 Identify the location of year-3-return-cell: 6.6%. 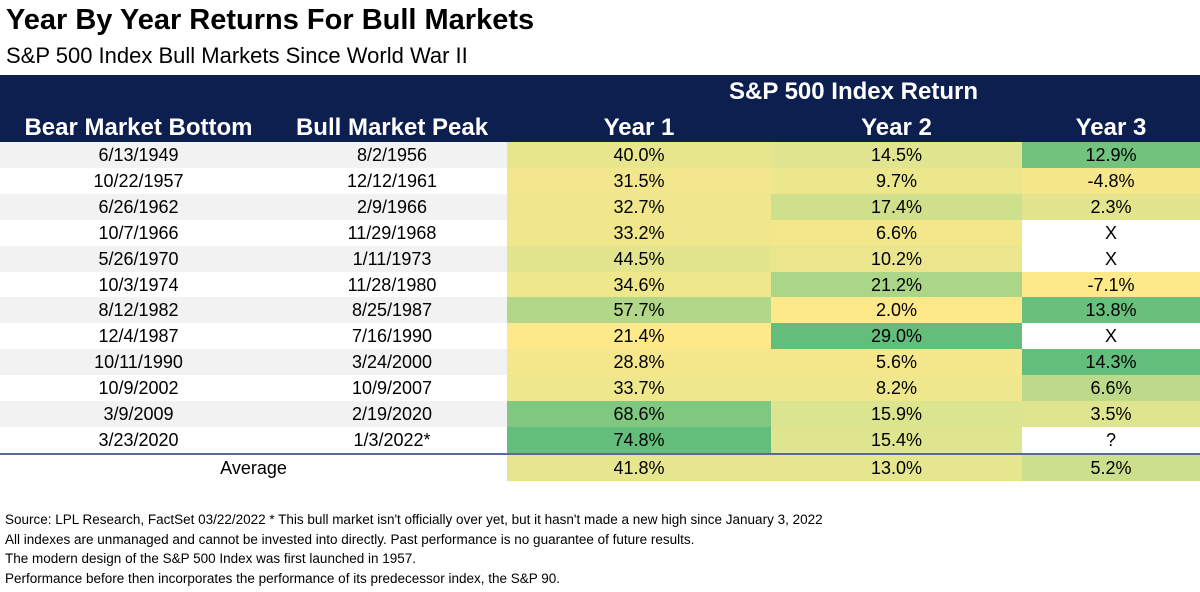
(1111, 388).